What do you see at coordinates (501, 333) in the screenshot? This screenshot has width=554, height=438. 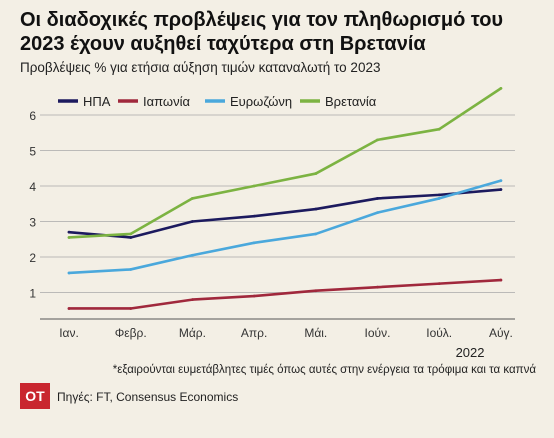 I see `x-tick-label: Αύγ.` at bounding box center [501, 333].